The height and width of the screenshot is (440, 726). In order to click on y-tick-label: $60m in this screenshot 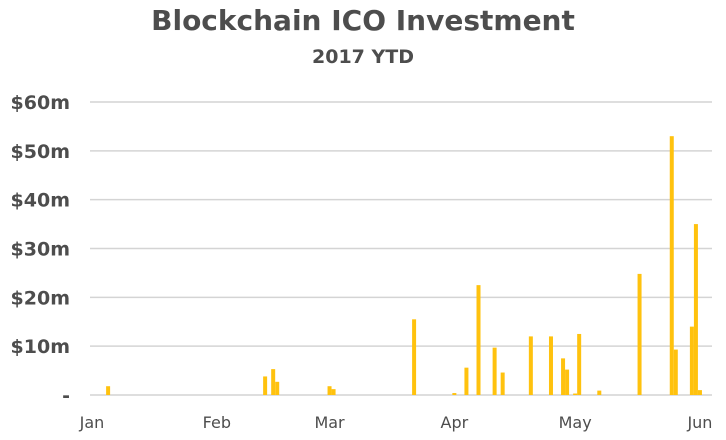, I will do `click(40, 103)`.